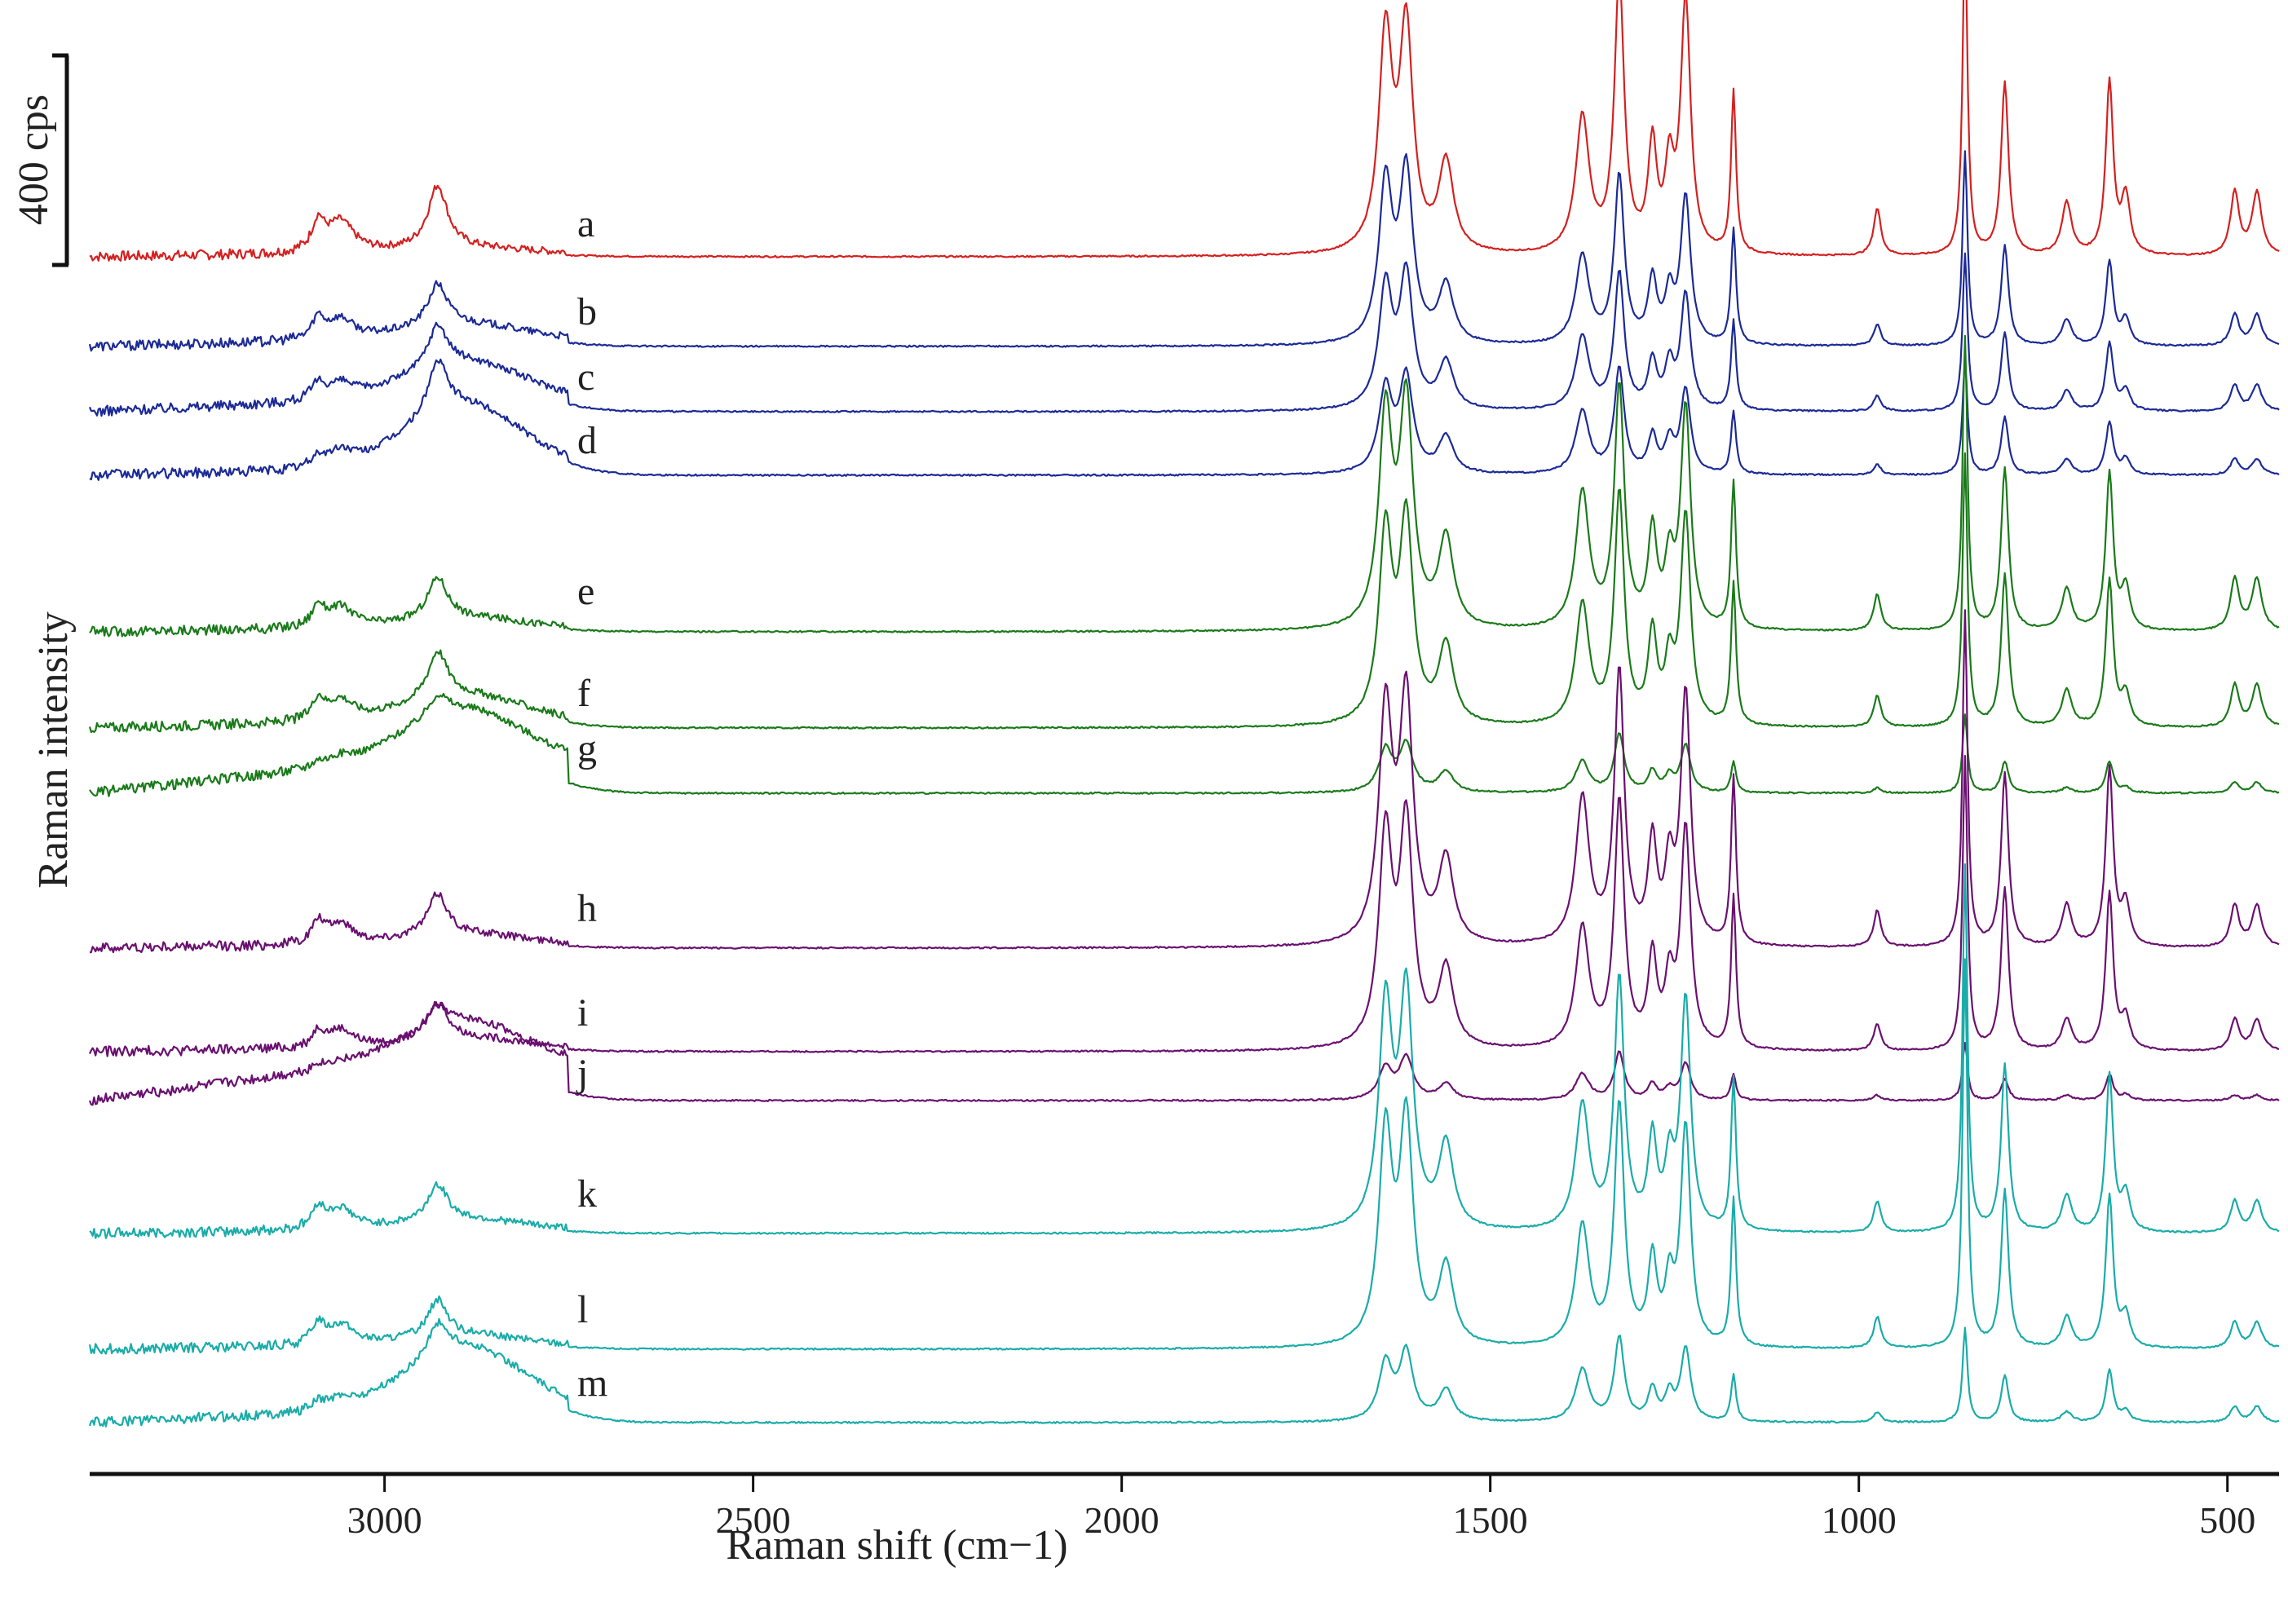 This screenshot has width=2288, height=1624. I want to click on trace-label-g: g, so click(587, 748).